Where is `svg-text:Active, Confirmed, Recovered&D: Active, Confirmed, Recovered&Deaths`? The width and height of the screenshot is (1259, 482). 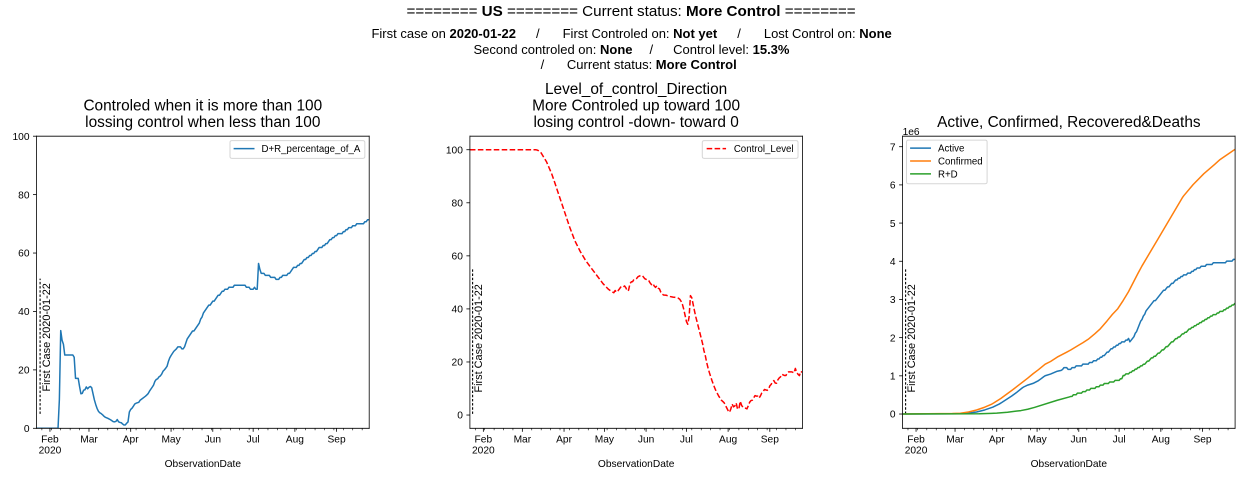
svg-text:Active, Confirmed, Recovered&D: Active, Confirmed, Recovered&Deaths is located at coordinates (1069, 122).